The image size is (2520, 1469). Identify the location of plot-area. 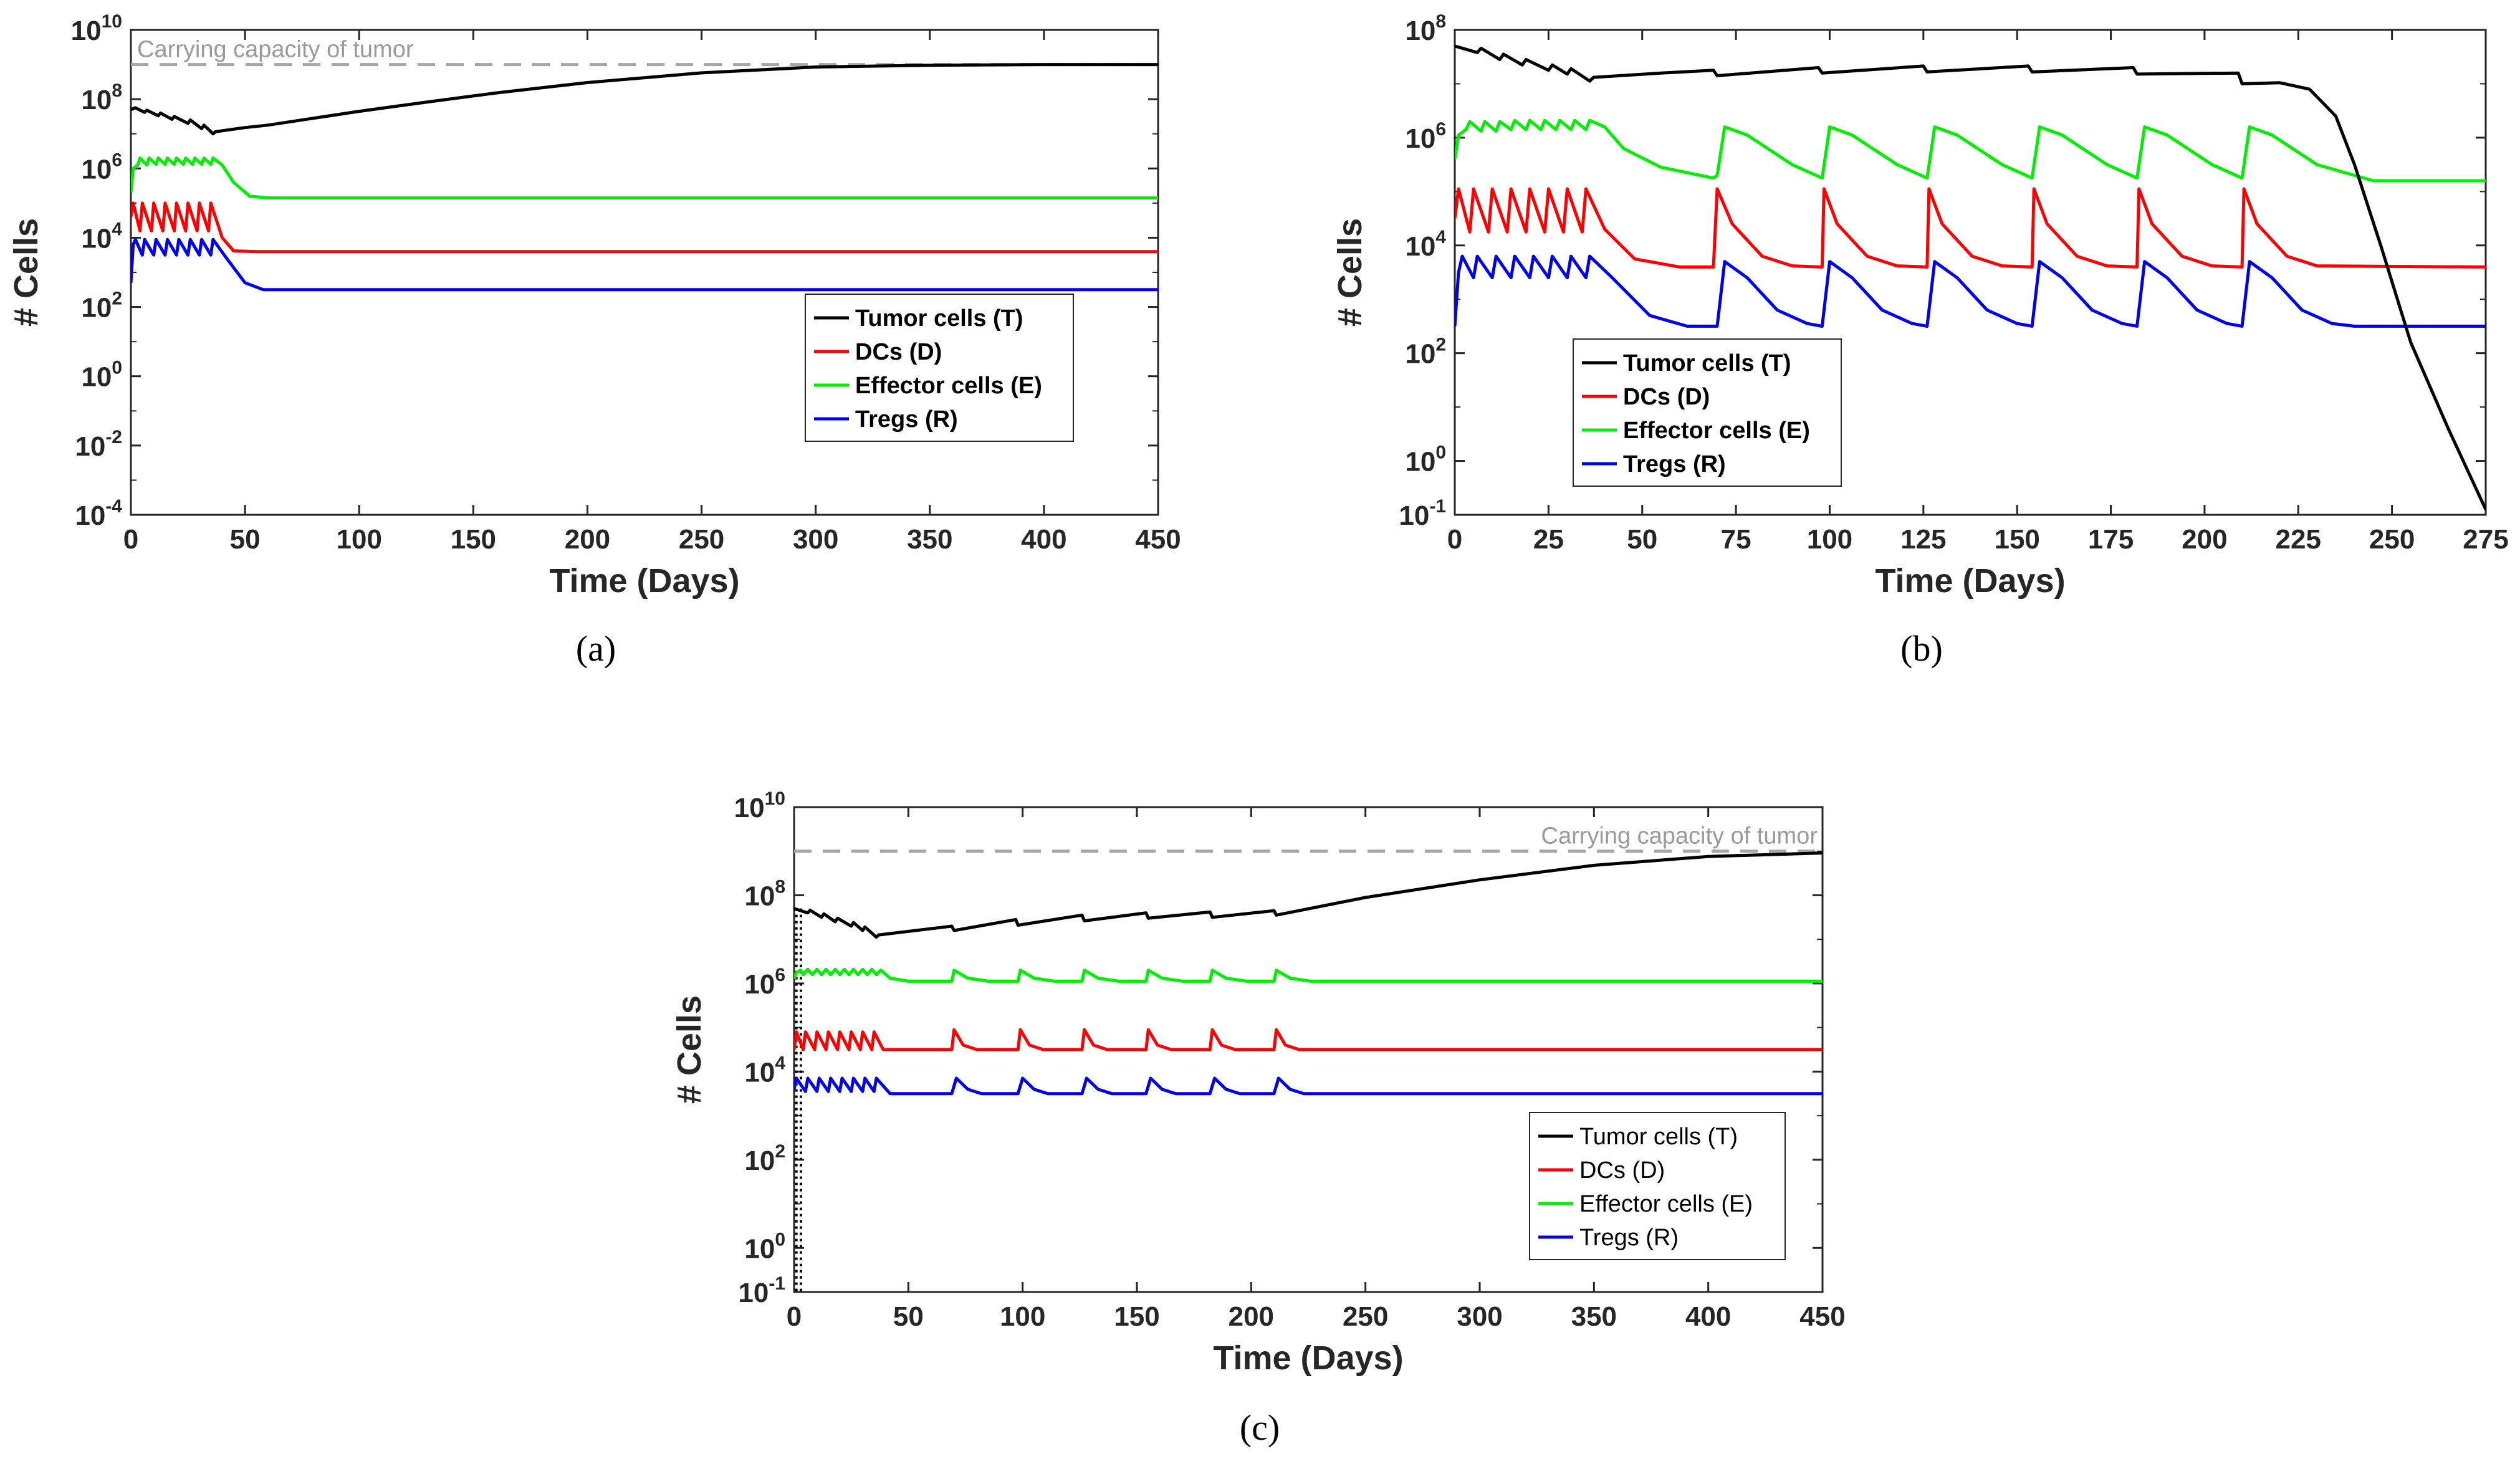
(644, 272).